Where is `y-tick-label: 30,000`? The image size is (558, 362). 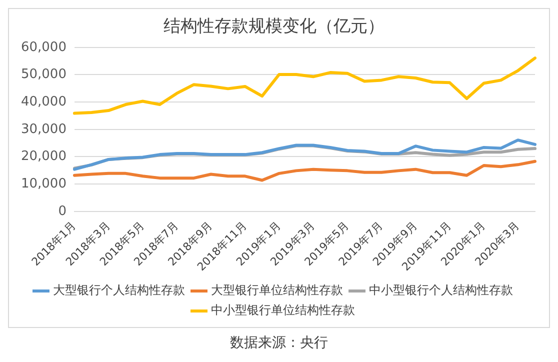 y-tick-label: 30,000 is located at coordinates (43, 129).